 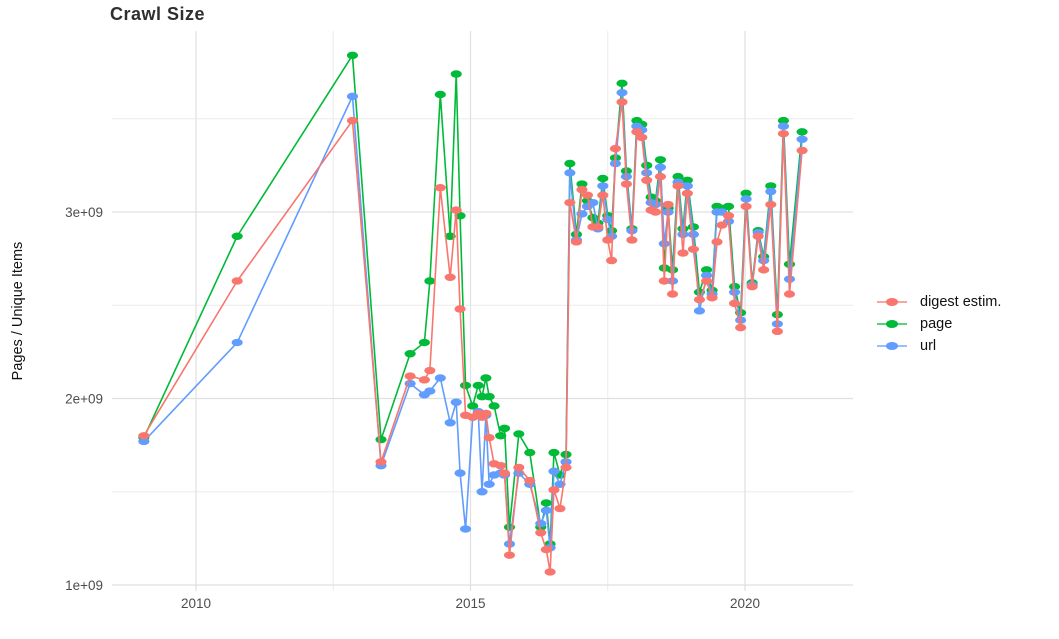 I want to click on legend-item-digest-estim-: digest estim., so click(x=939, y=302).